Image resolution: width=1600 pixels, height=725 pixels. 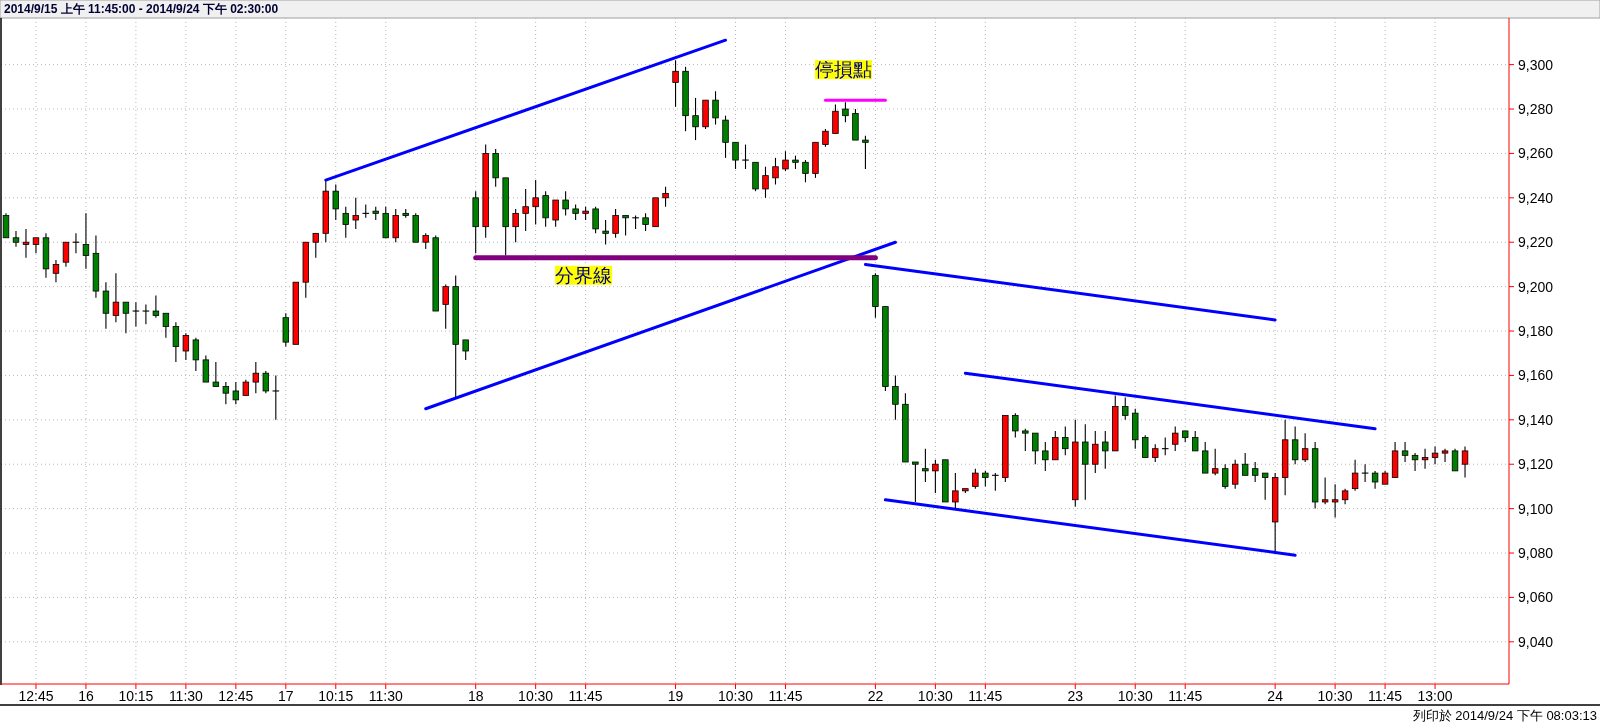 What do you see at coordinates (1536, 419) in the screenshot?
I see `y-tick-label: 9,140` at bounding box center [1536, 419].